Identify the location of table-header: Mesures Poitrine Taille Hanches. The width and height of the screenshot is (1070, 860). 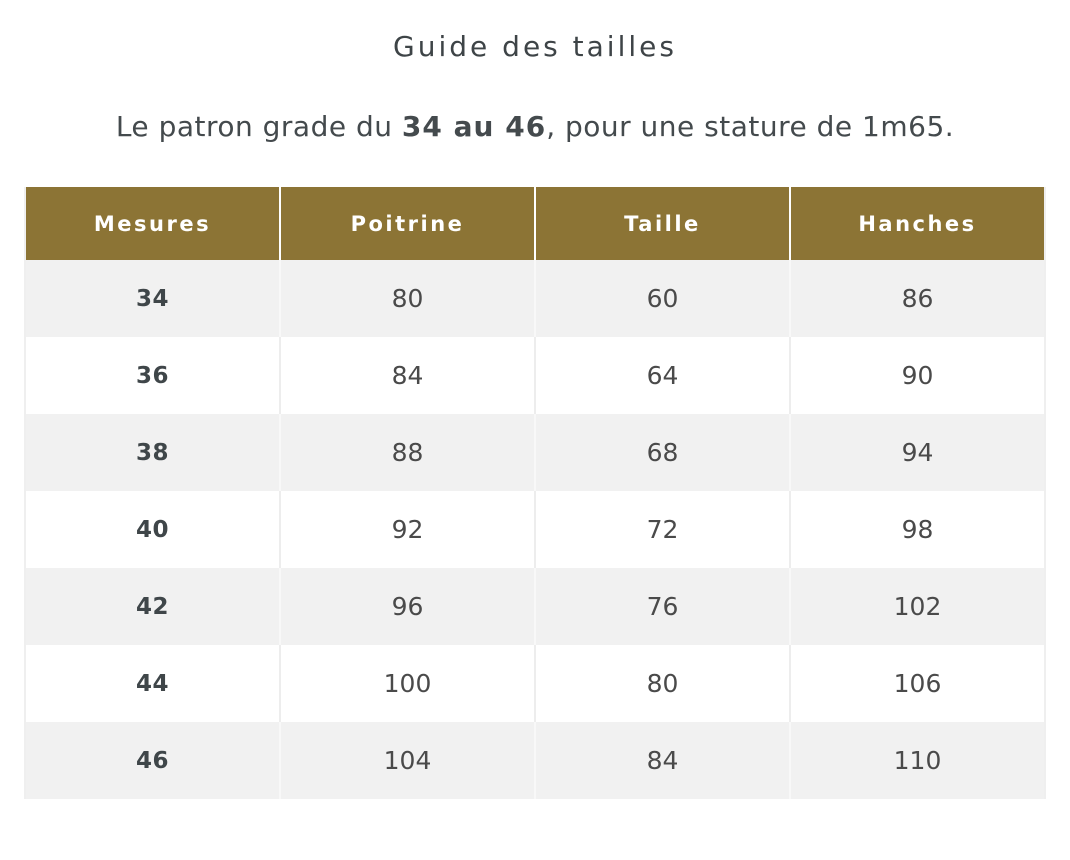
(535, 223).